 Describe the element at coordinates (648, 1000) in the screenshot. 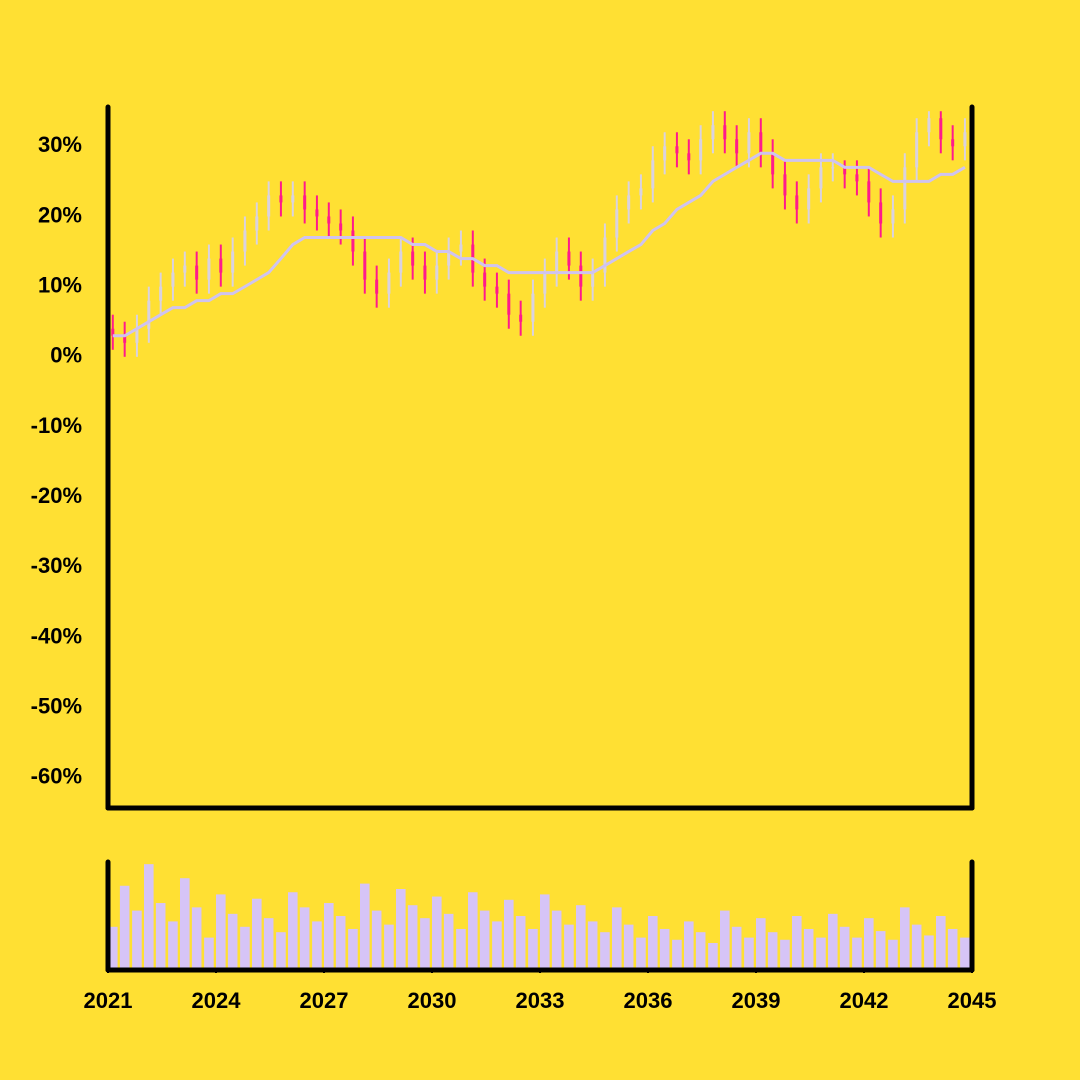

I see `x-tick-label: 2036` at that location.